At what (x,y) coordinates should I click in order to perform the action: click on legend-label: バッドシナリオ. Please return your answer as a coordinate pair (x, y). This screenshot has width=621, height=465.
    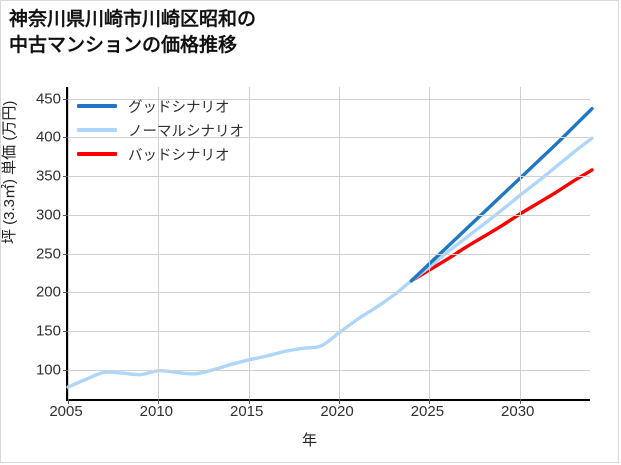
    Looking at the image, I should click on (179, 155).